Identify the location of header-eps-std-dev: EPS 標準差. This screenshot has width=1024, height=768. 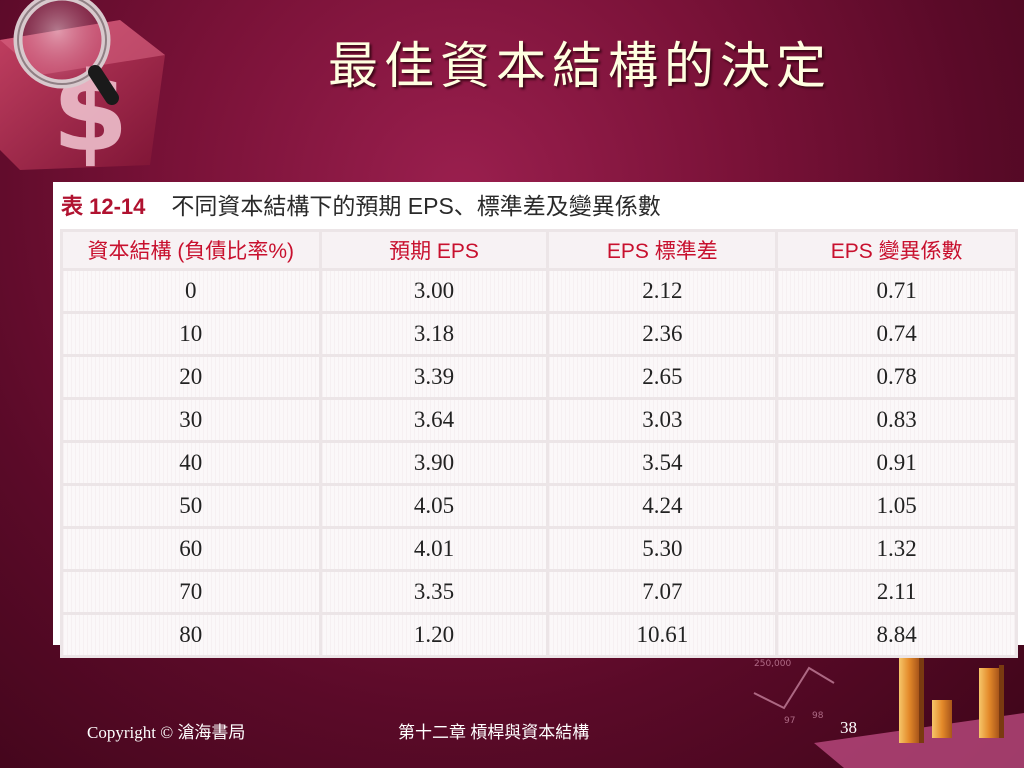
(662, 250).